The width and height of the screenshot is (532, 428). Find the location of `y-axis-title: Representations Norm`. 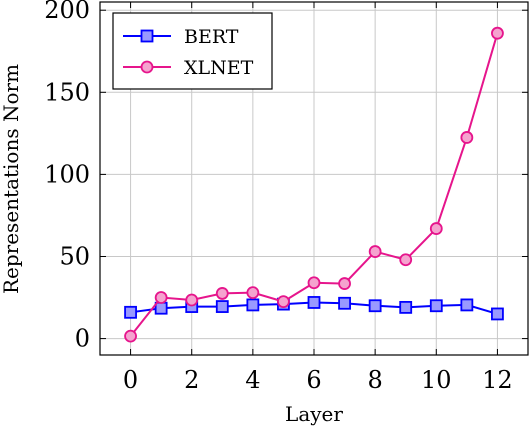

y-axis-title: Representations Norm is located at coordinates (11, 179).